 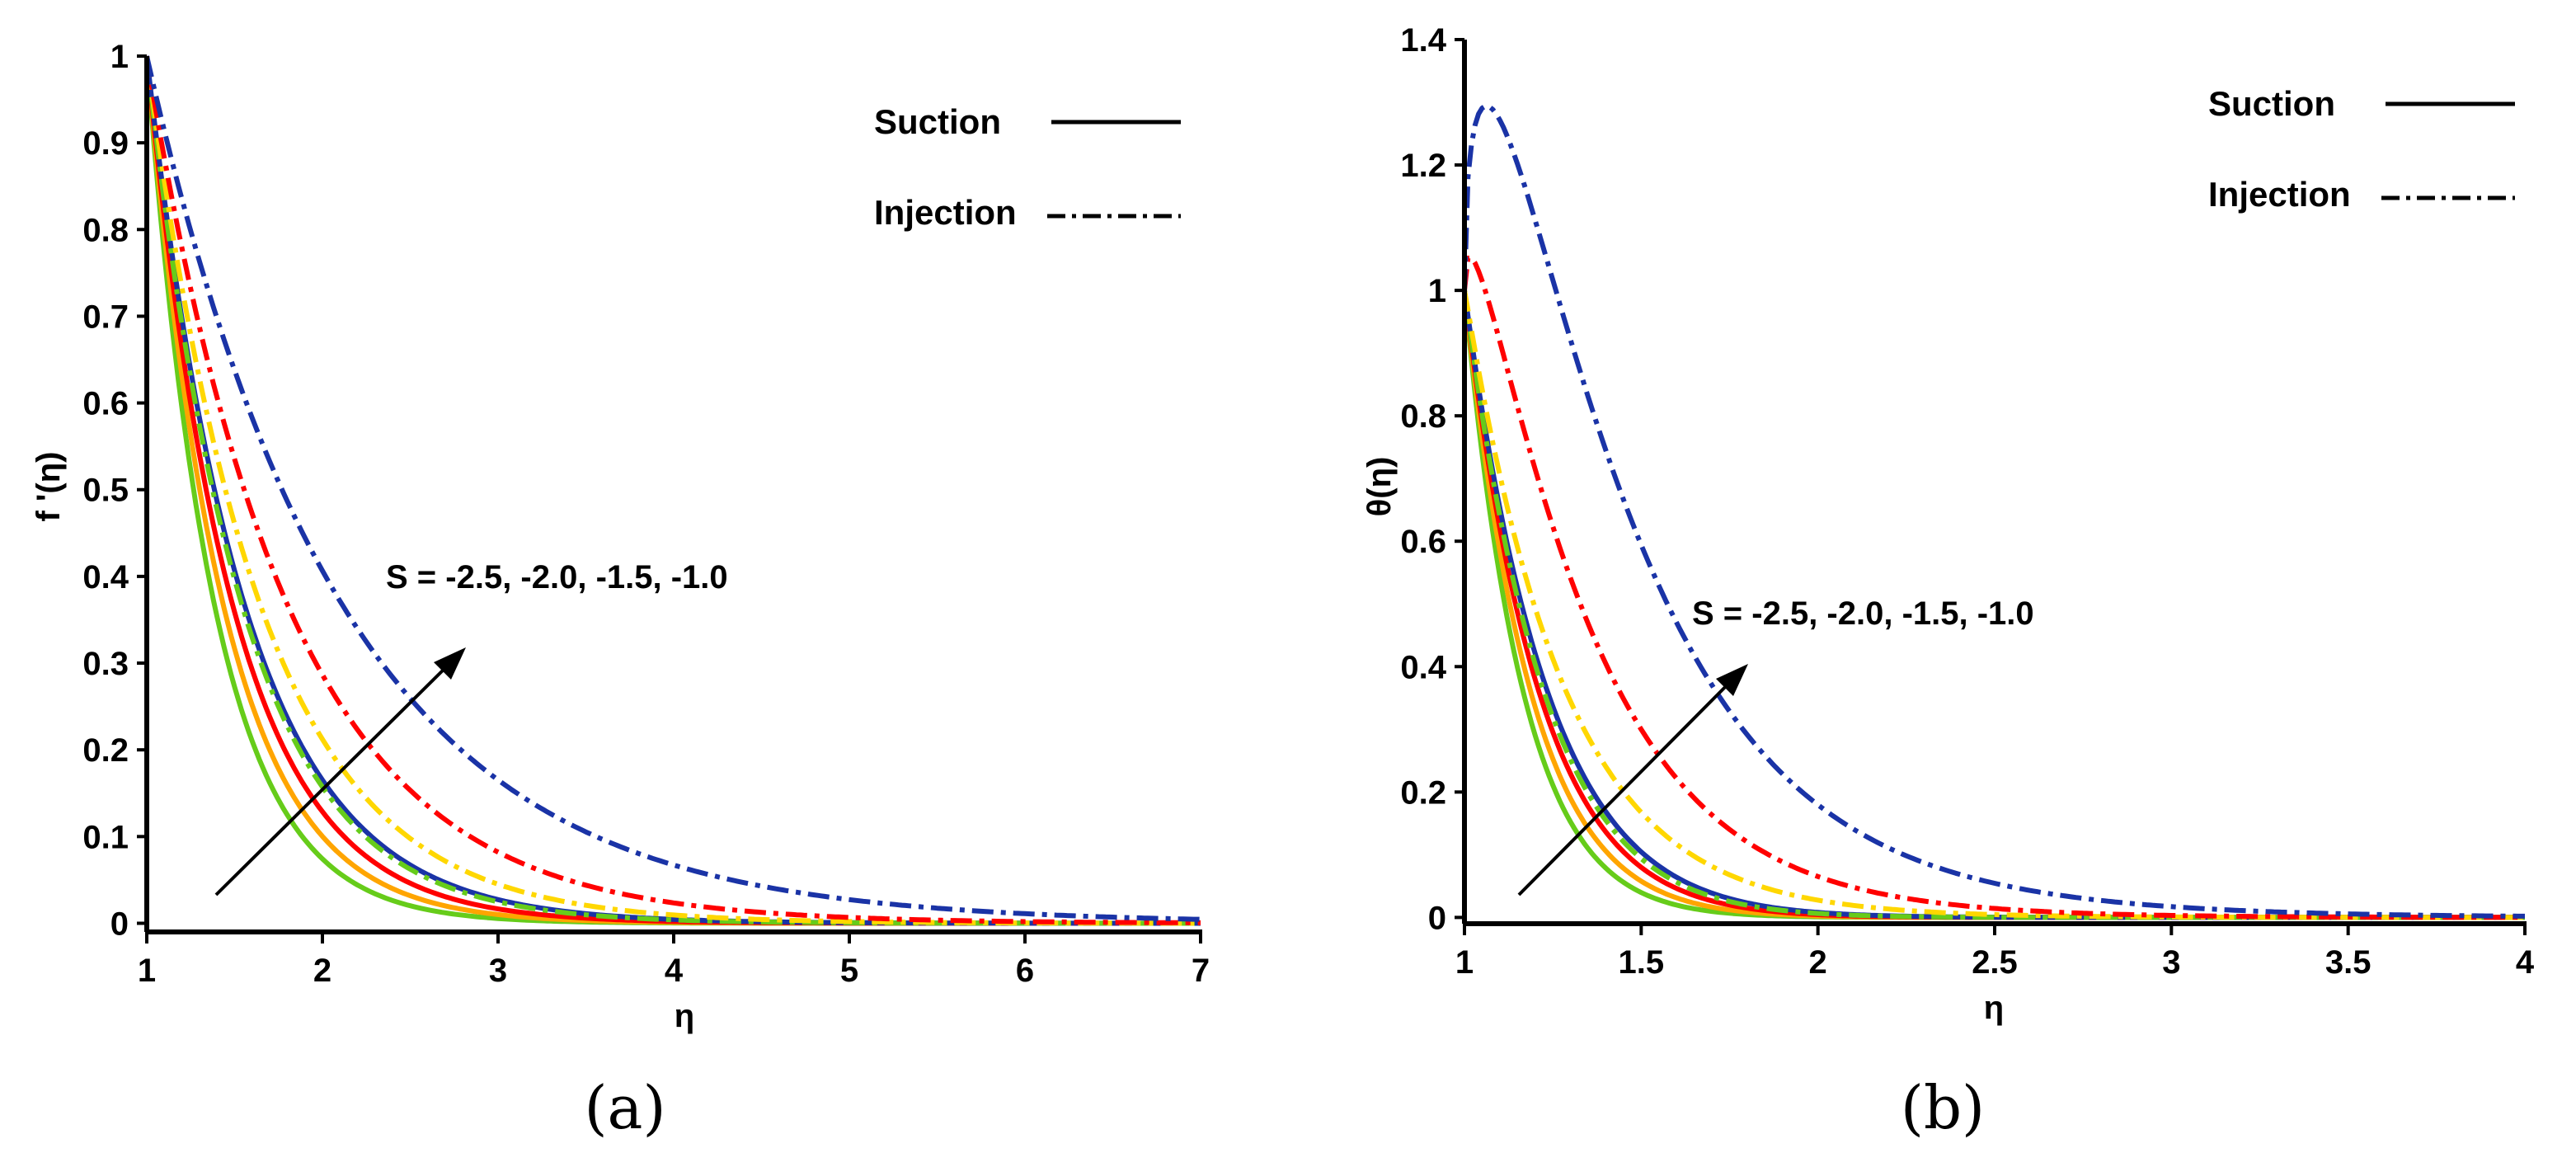 What do you see at coordinates (105, 317) in the screenshot?
I see `panel-a-y-tick-label: 0.7` at bounding box center [105, 317].